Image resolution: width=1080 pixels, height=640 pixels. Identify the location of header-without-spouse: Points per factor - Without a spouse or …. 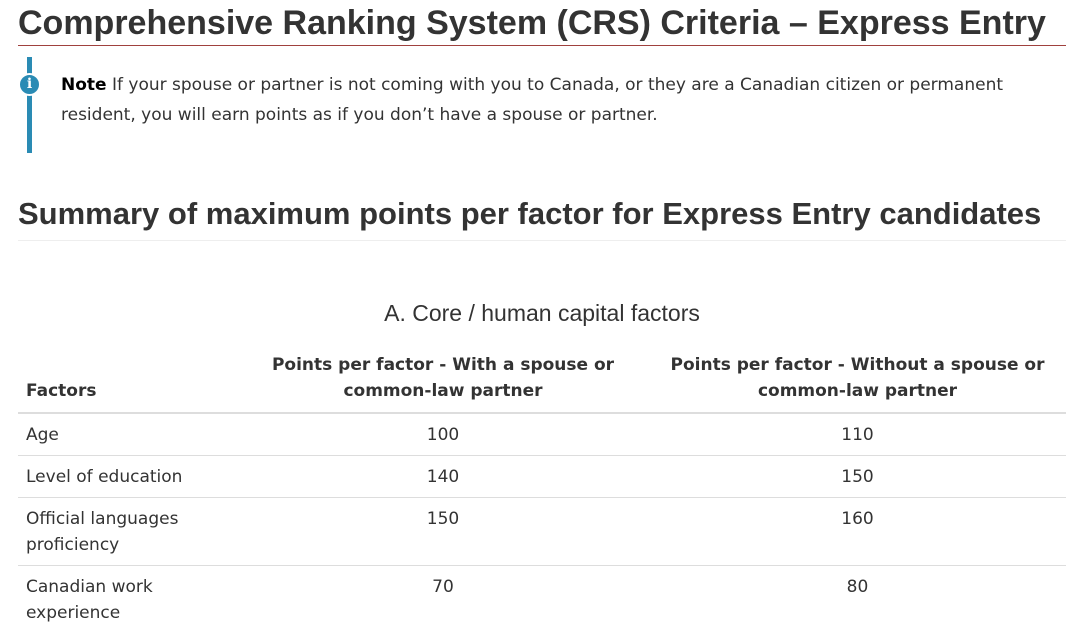
(857, 380).